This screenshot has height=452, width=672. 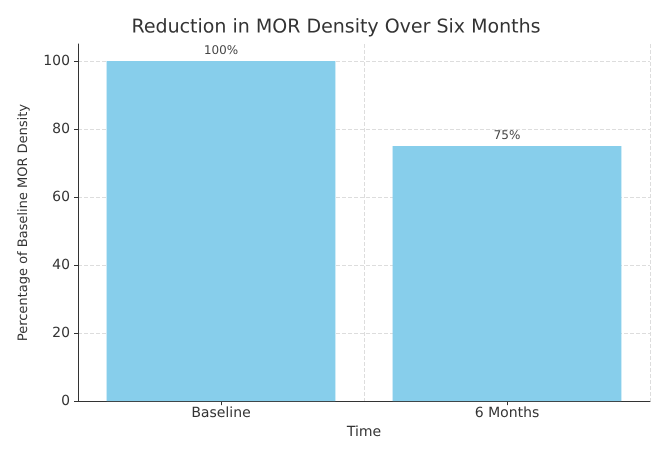 What do you see at coordinates (364, 432) in the screenshot?
I see `x-axis-title: Time` at bounding box center [364, 432].